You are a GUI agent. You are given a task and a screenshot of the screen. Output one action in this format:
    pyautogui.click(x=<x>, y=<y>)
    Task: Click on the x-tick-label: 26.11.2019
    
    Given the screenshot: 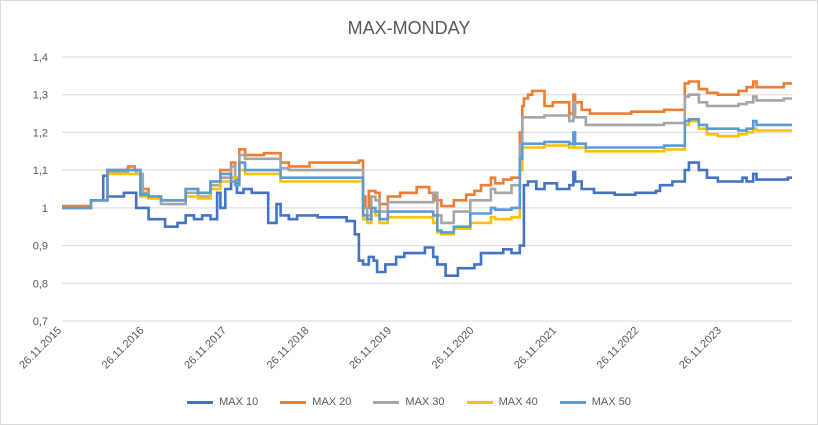 What is the action you would take?
    pyautogui.click(x=370, y=348)
    